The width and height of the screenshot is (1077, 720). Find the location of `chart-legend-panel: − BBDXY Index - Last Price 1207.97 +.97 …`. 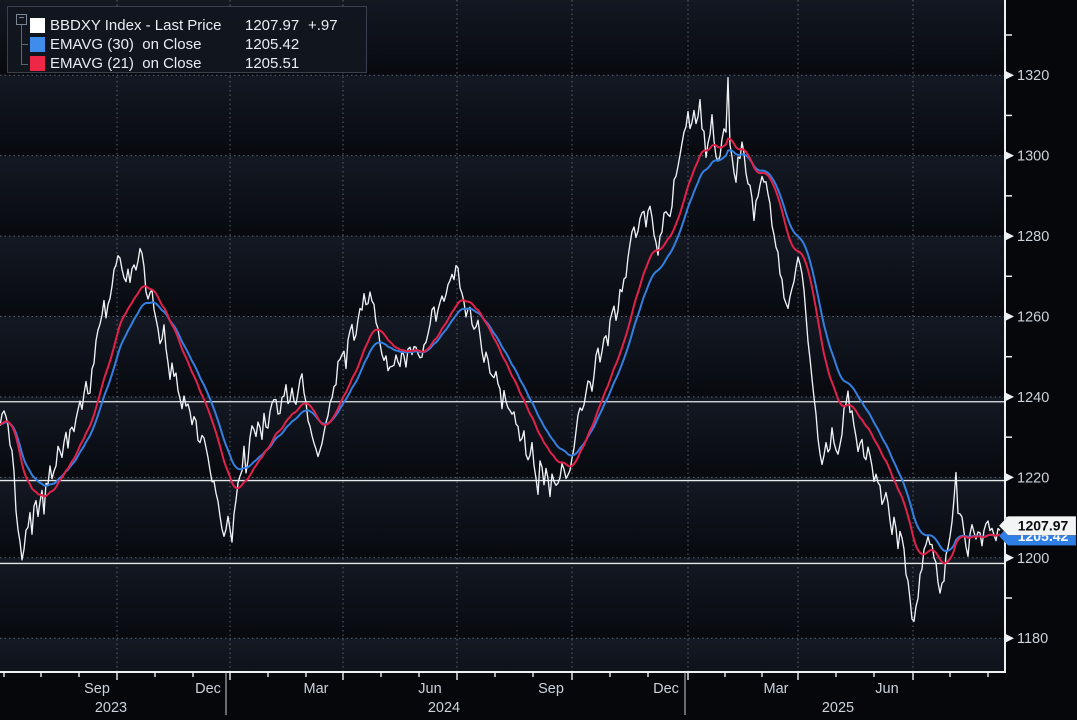

chart-legend-panel: − BBDXY Index - Last Price 1207.97 +.97 … is located at coordinates (187, 39).